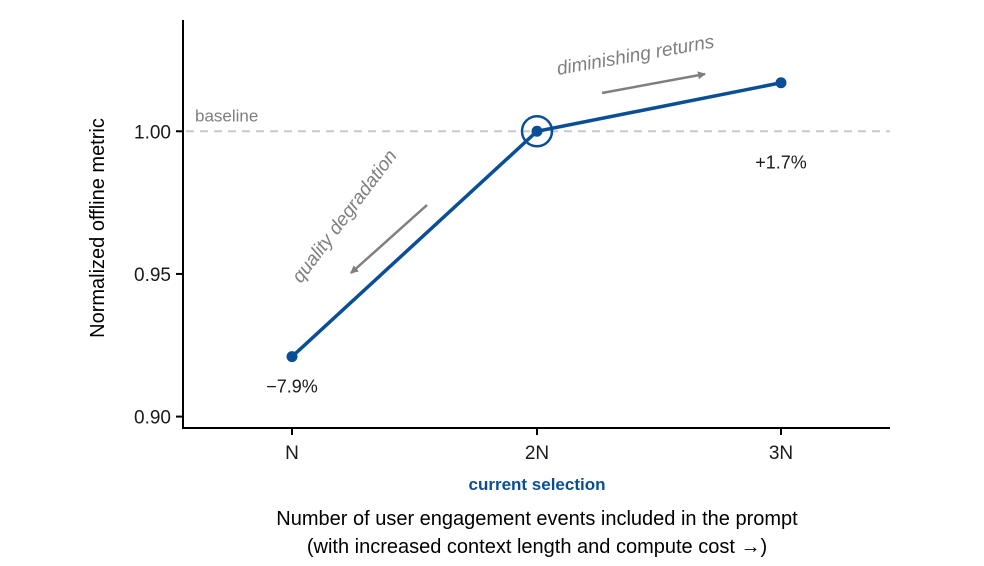  I want to click on y-ticks: 0.90 0.95 1.00, so click(158, 275).